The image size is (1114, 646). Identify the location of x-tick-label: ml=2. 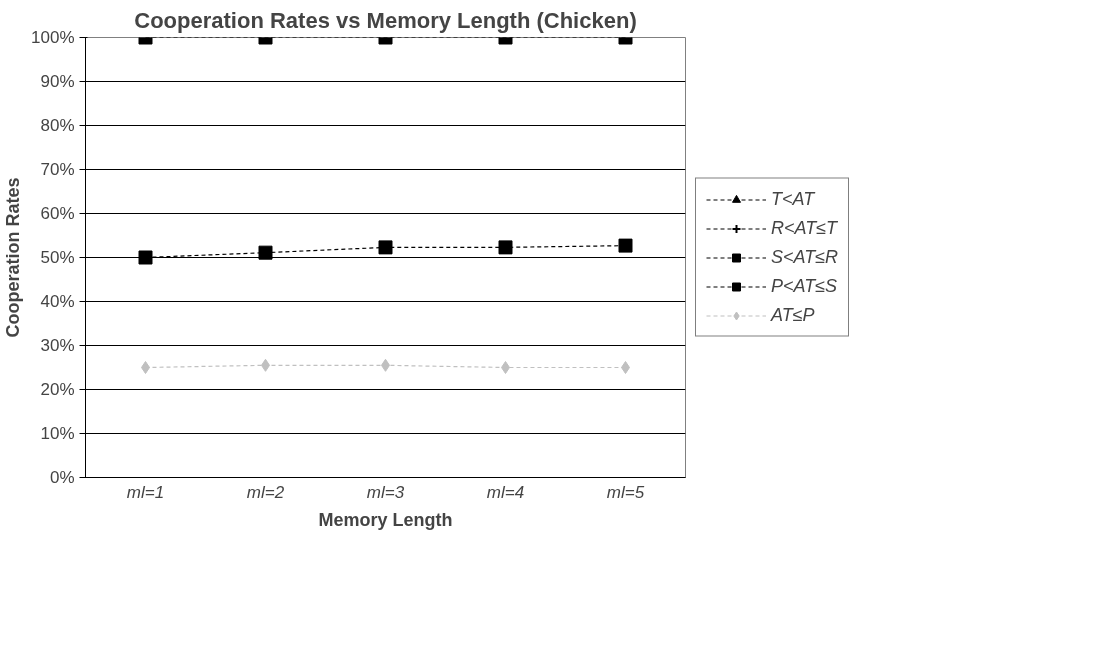
(265, 492).